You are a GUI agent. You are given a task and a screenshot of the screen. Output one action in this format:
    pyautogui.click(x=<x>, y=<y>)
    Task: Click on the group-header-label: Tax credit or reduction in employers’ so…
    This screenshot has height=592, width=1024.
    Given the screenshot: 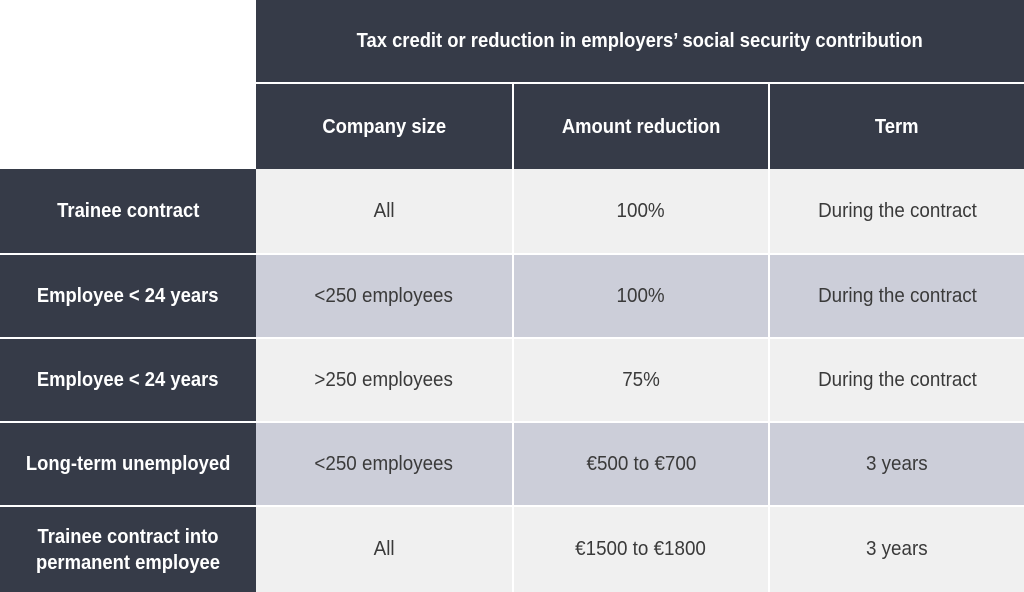 What is the action you would take?
    pyautogui.click(x=640, y=41)
    